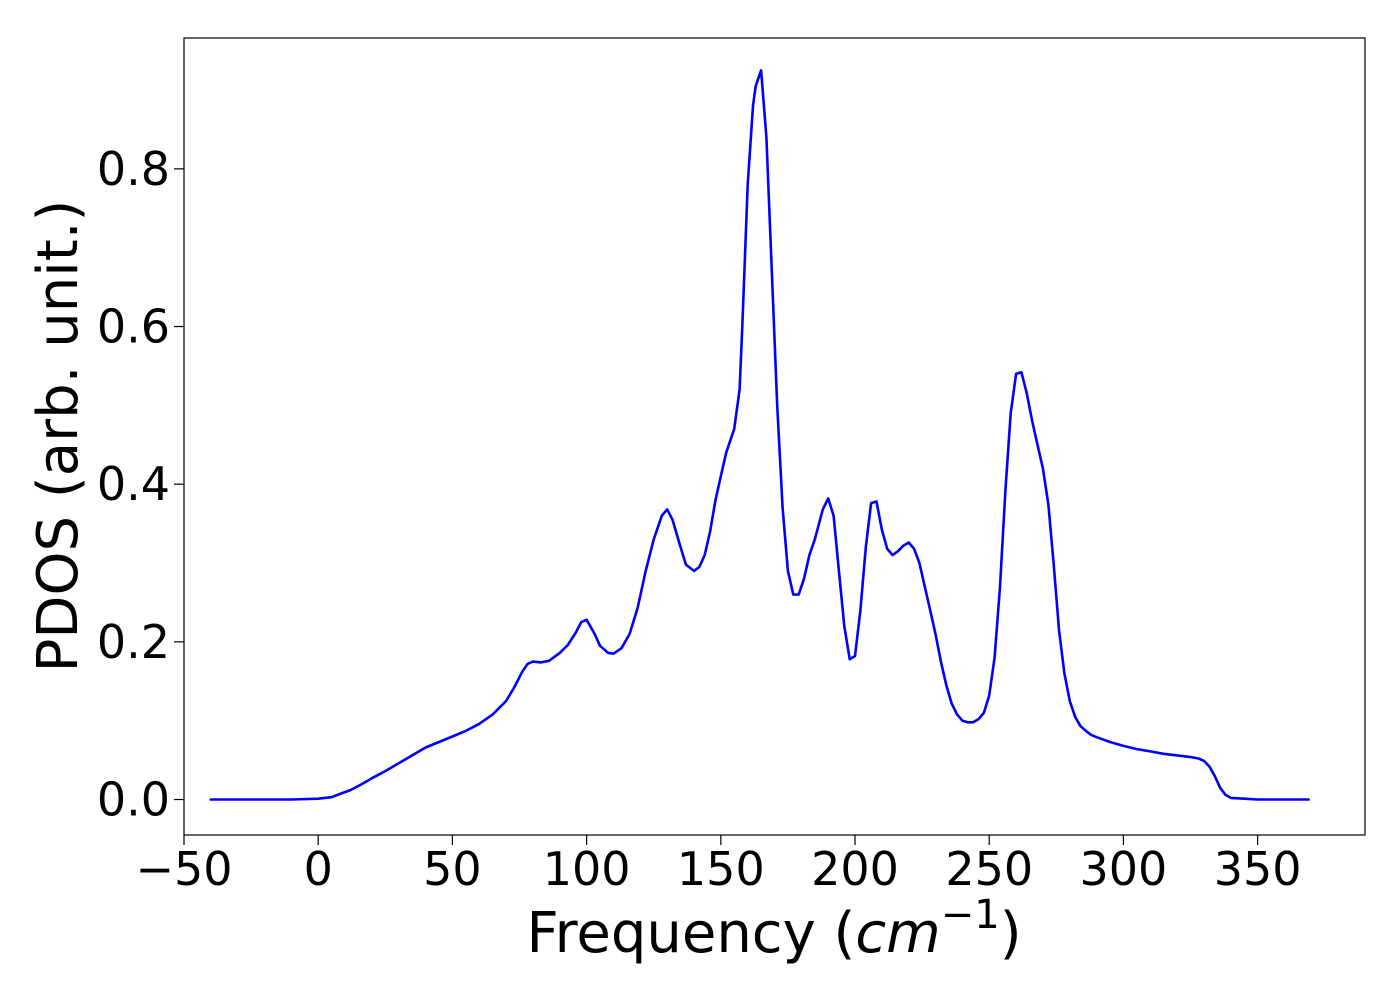 The image size is (1400, 1000). Describe the element at coordinates (133, 484) in the screenshot. I see `y-tick-label: 0.4` at that location.